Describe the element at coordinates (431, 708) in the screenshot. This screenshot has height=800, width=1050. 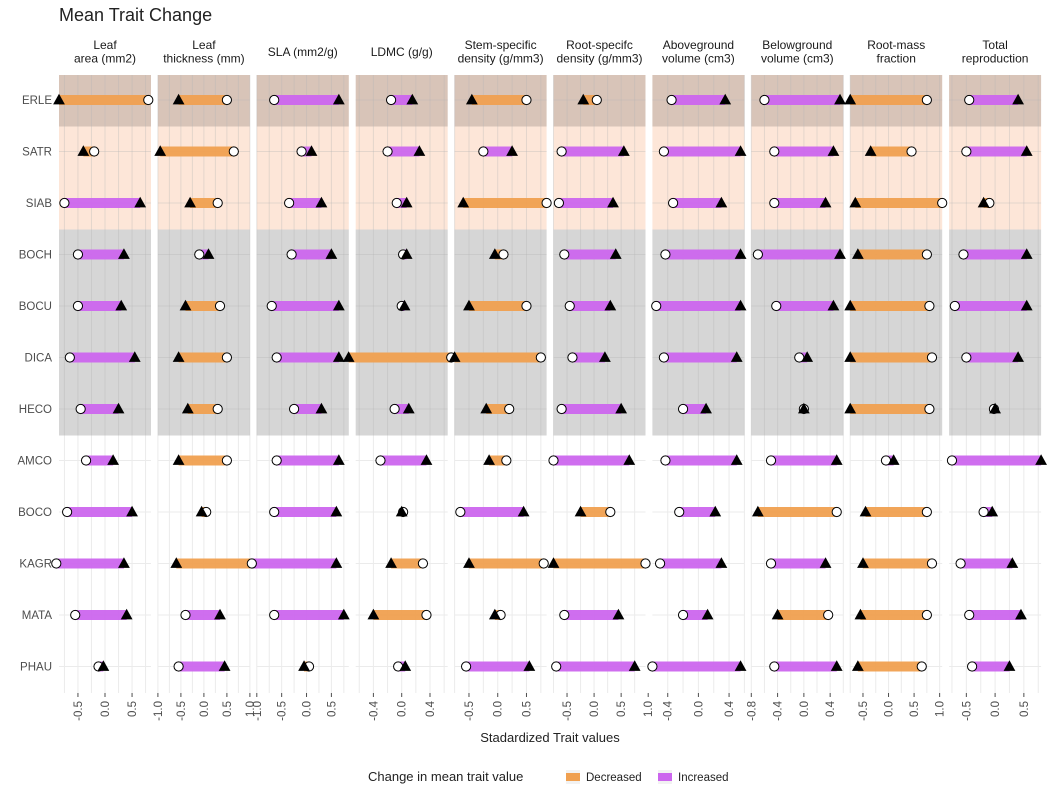
I see `x-tick-label: 0.4` at that location.